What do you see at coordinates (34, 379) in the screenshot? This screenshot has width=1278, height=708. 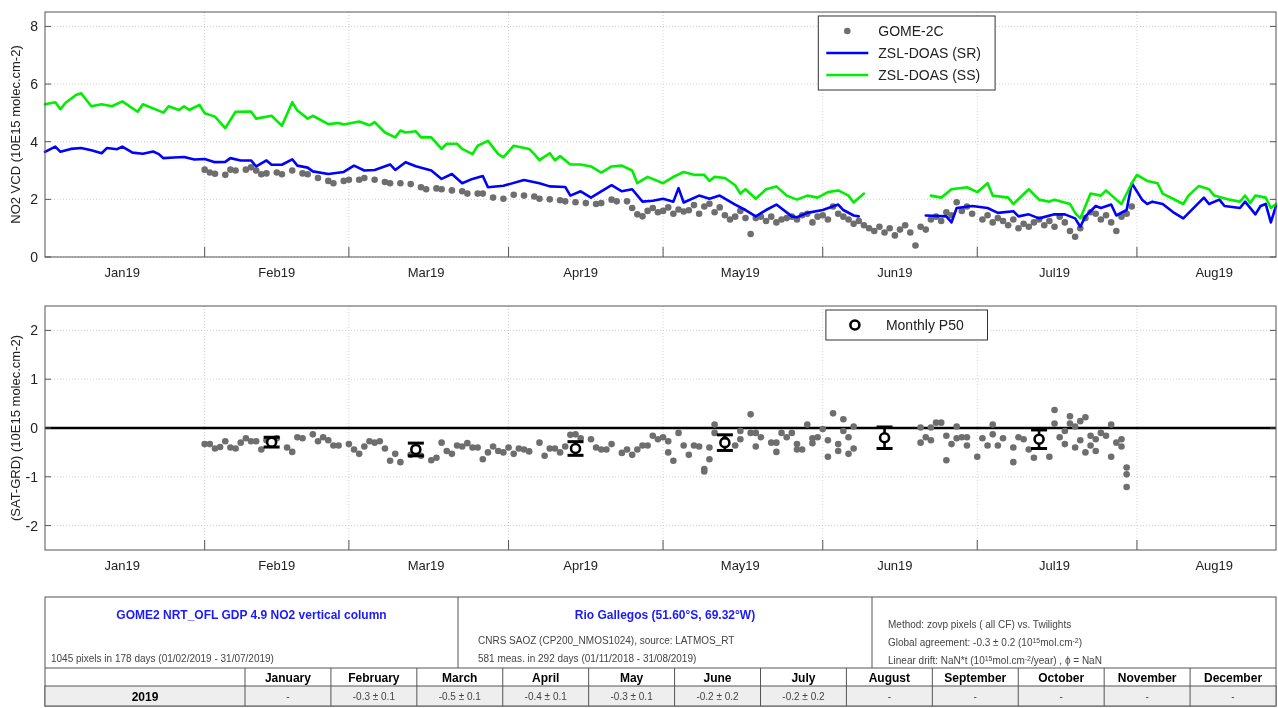 I see `y-tick-label: 1` at bounding box center [34, 379].